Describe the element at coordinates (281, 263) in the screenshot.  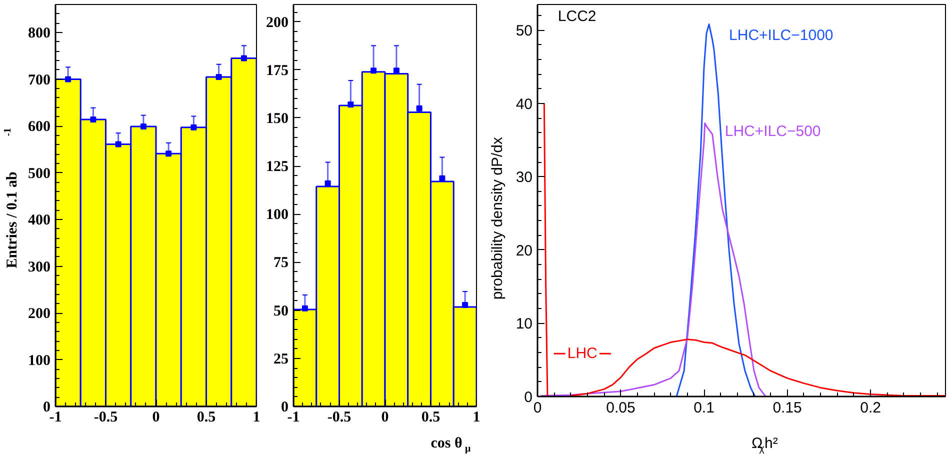
I see `y-tick-label: 75` at that location.